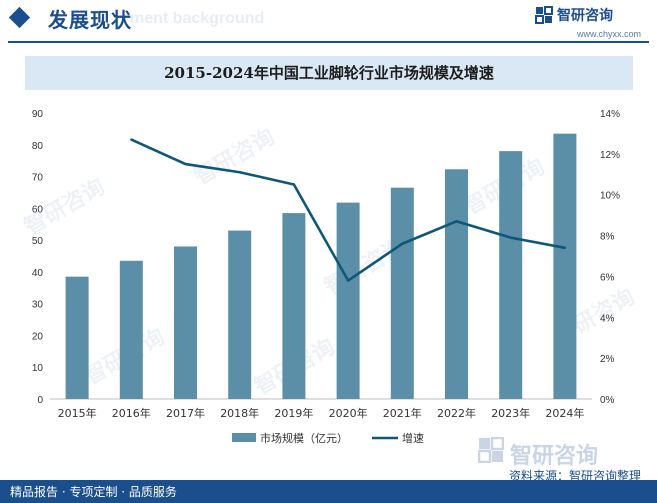  Describe the element at coordinates (328, 491) in the screenshot. I see `footer-bar: 精品报告 · 专项定制 · 品质服务` at that location.